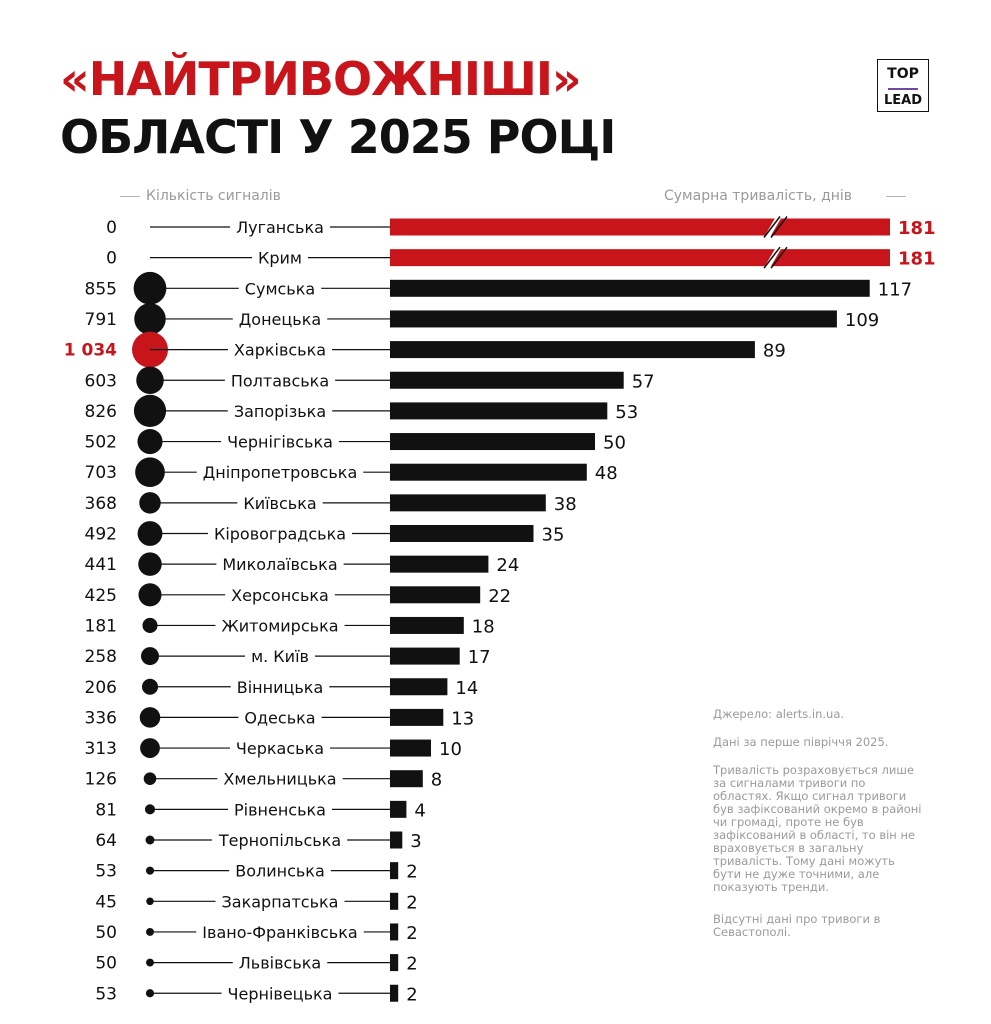  I want to click on duration-value-label: 50, so click(614, 443).